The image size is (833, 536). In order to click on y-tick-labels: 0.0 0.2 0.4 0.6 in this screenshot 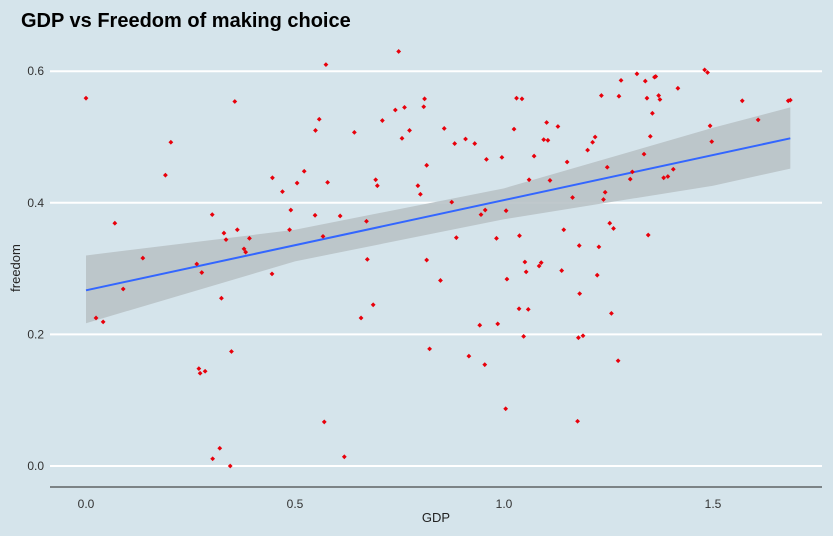, I will do `click(35, 268)`.